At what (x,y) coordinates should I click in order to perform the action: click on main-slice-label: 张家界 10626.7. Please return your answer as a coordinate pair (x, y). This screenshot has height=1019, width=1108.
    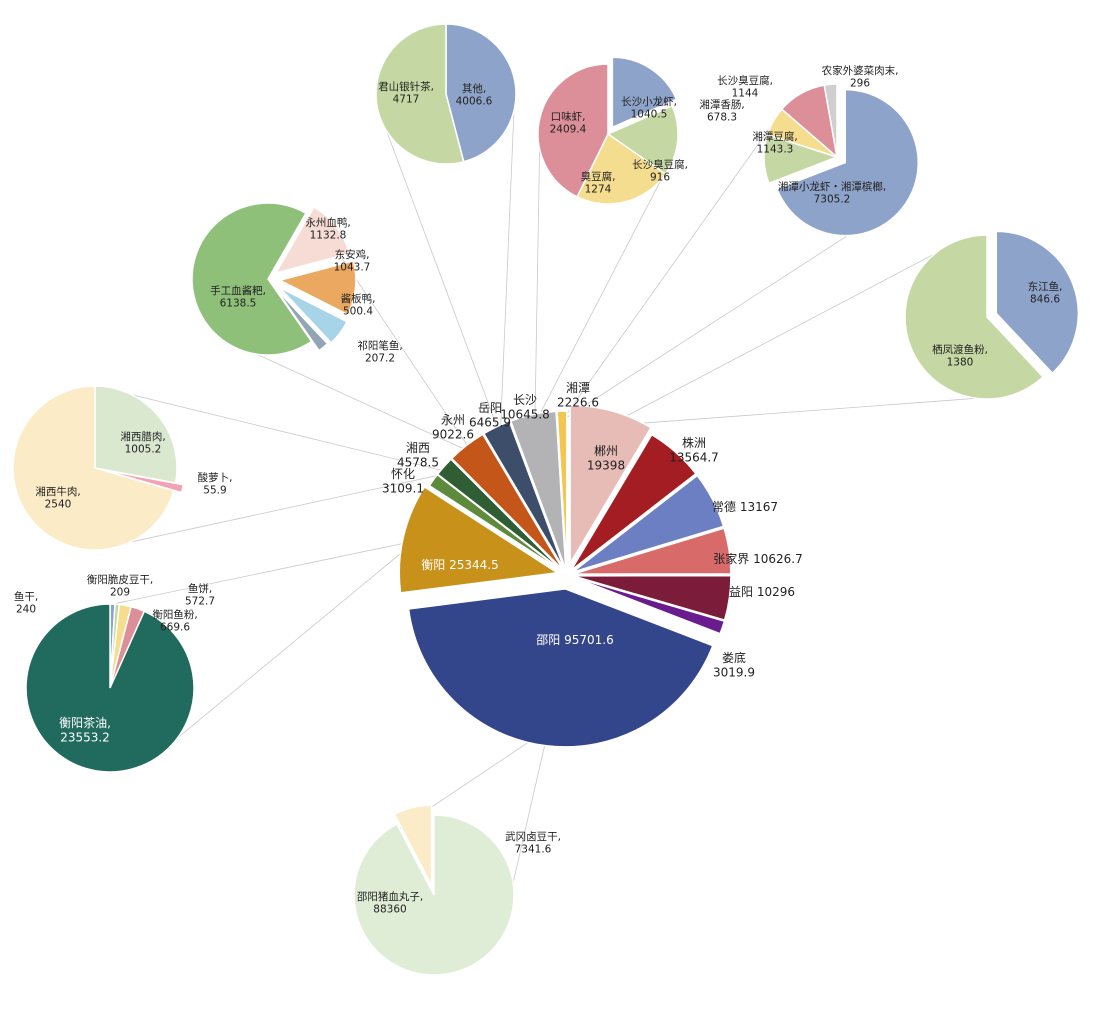
    Looking at the image, I should click on (757, 558).